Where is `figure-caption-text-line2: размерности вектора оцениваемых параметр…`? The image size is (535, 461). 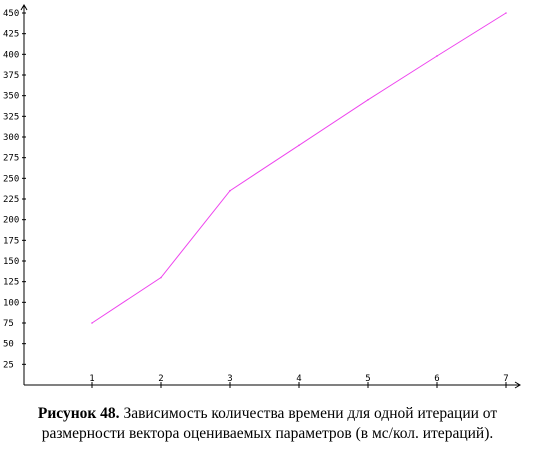 figure-caption-text-line2: размерности вектора оцениваемых параметр… is located at coordinates (267, 433).